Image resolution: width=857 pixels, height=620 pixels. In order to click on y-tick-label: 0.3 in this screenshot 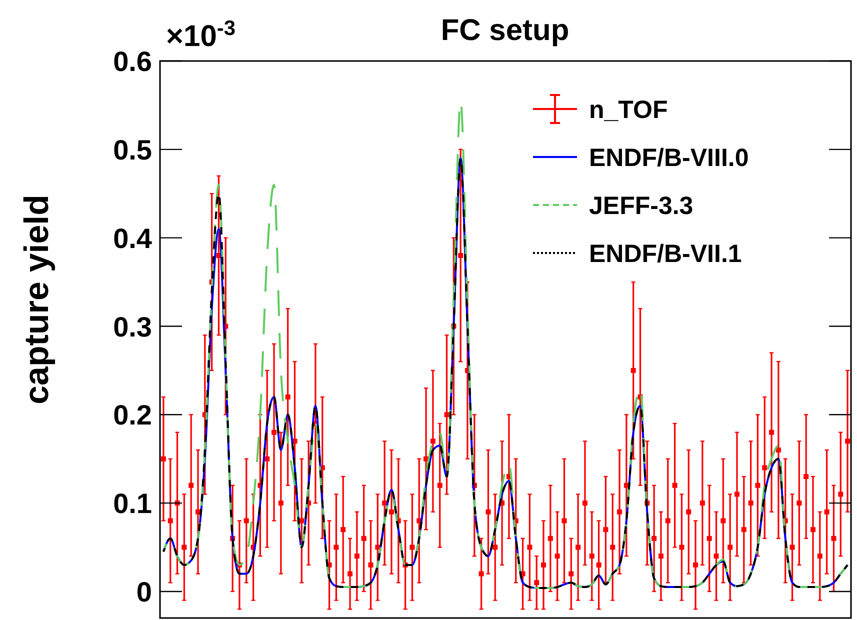, I will do `click(132, 326)`.